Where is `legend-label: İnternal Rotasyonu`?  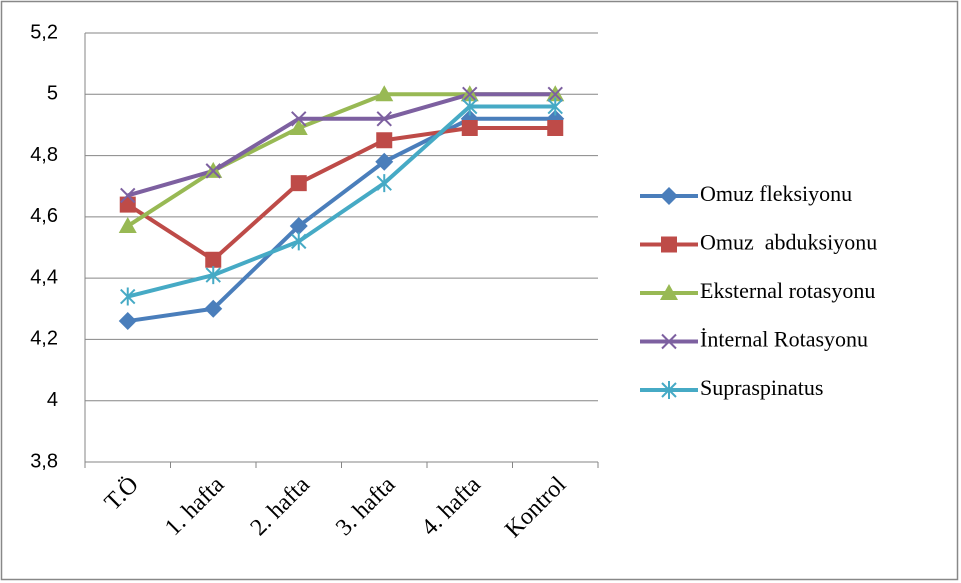
legend-label: İnternal Rotasyonu is located at coordinates (784, 339).